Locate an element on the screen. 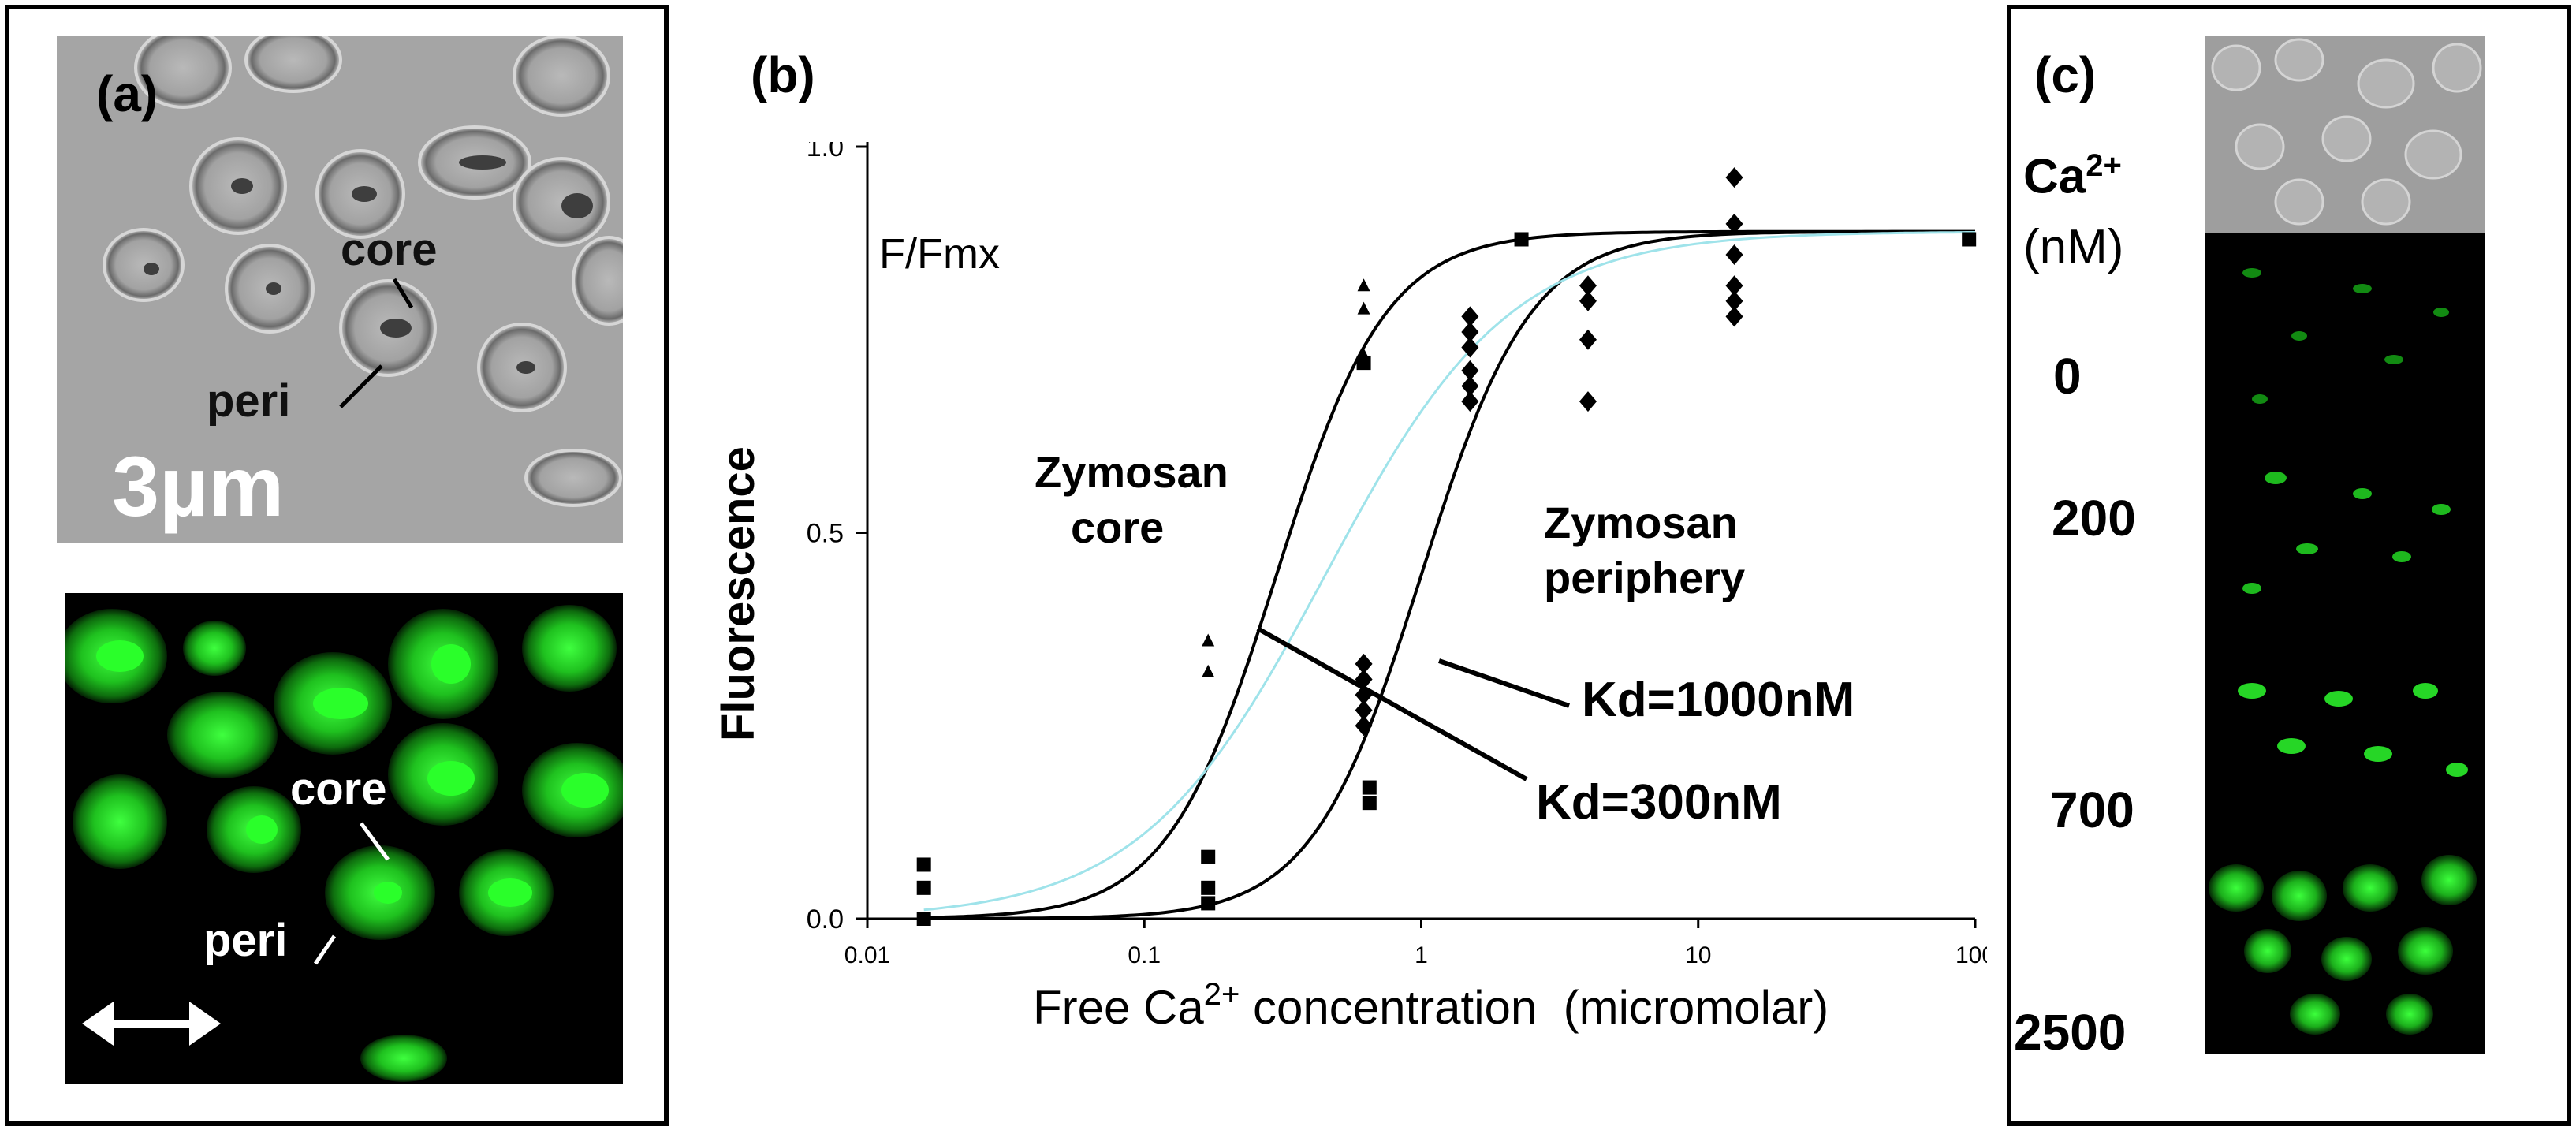 Image resolution: width=2576 pixels, height=1134 pixels. kd-1000-leader-line is located at coordinates (1504, 683).